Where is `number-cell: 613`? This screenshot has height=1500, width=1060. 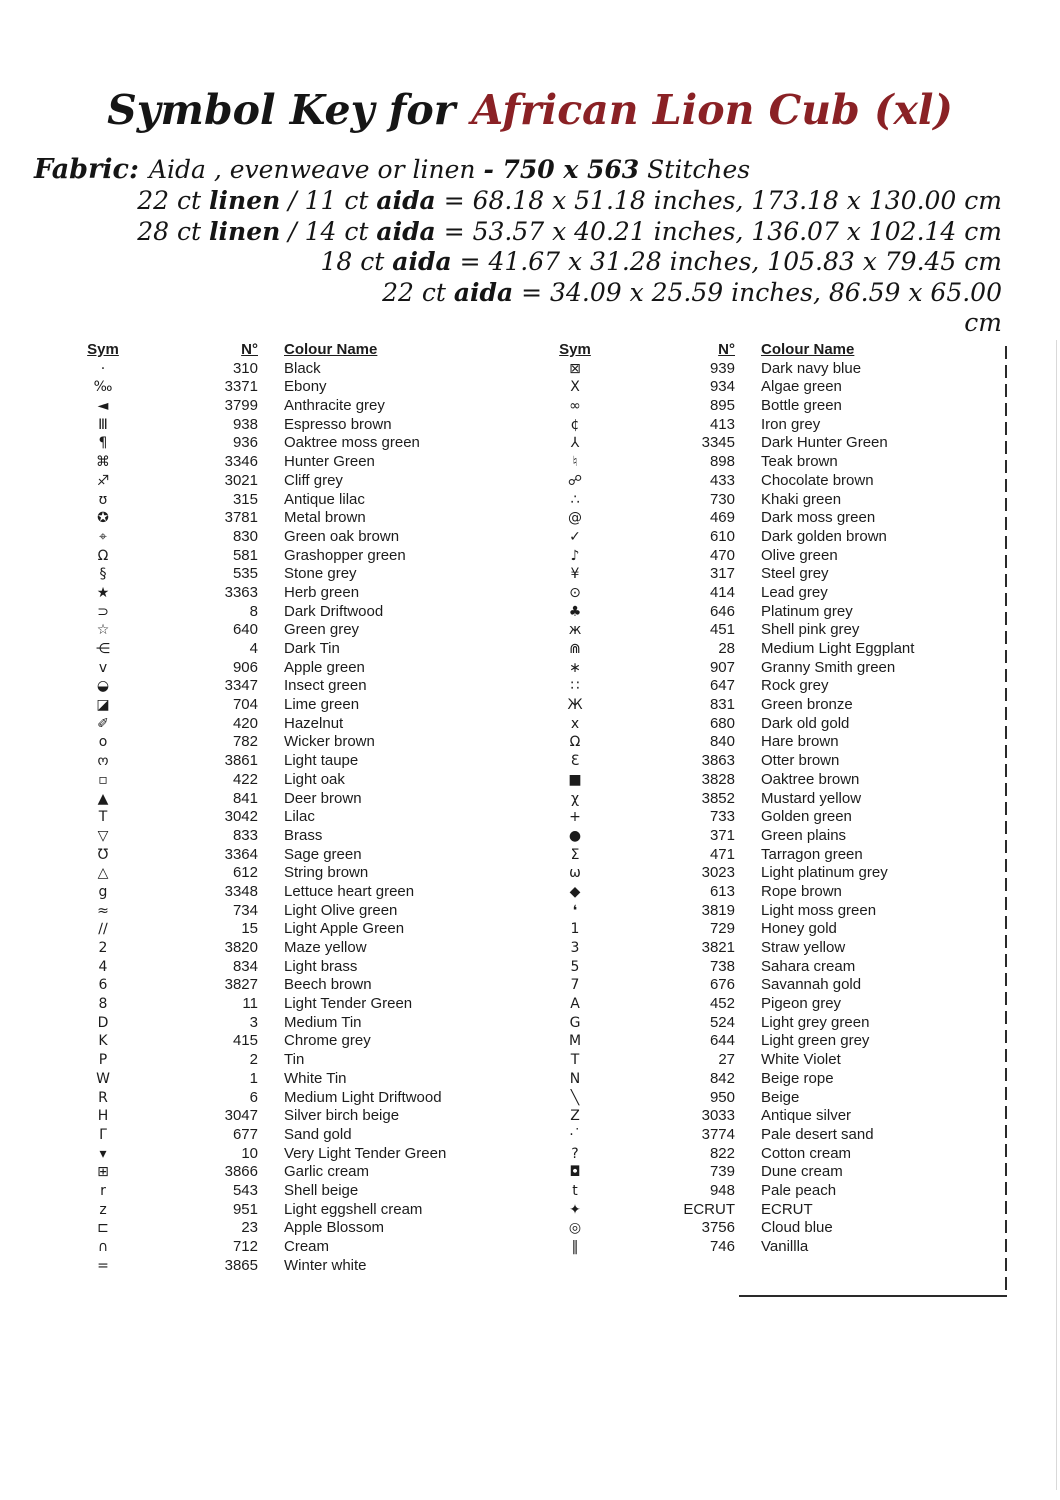
number-cell: 613 is located at coordinates (722, 891).